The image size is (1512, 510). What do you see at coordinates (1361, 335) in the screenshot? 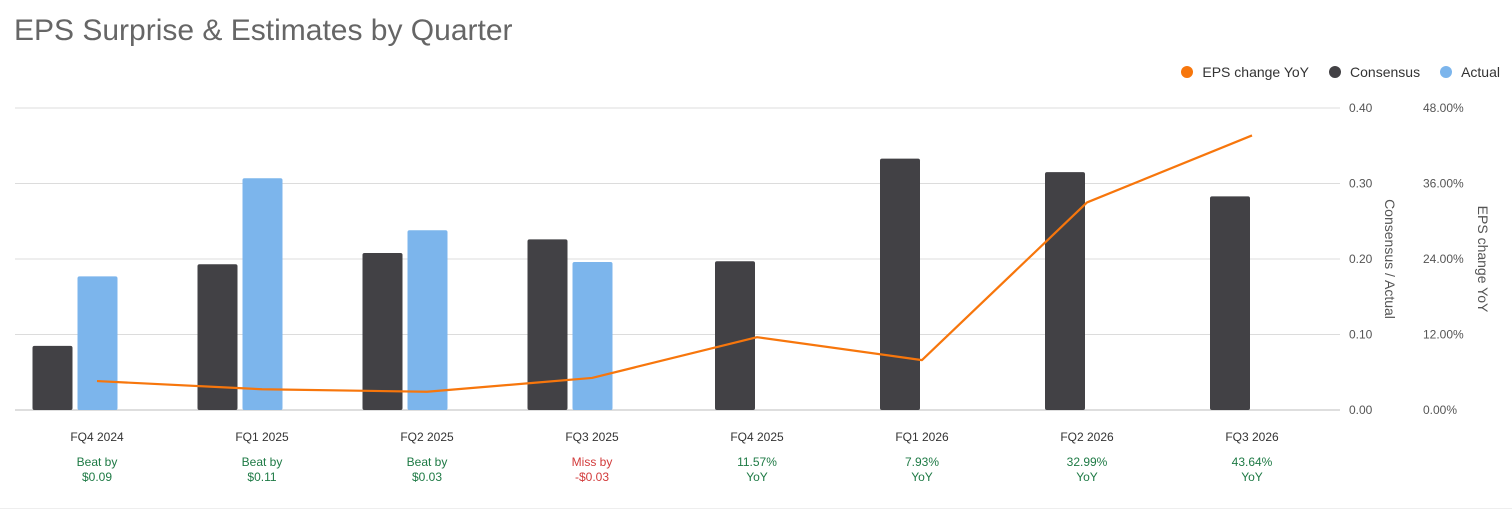
I see `left-axis-tick-label: 0.10` at bounding box center [1361, 335].